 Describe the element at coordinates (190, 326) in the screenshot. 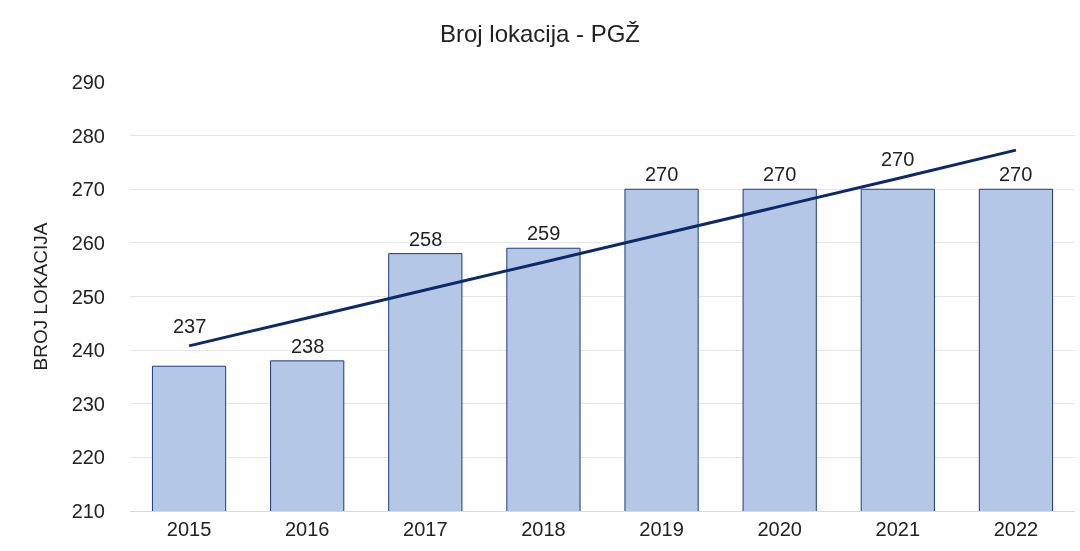

I see `data-label: 237` at that location.